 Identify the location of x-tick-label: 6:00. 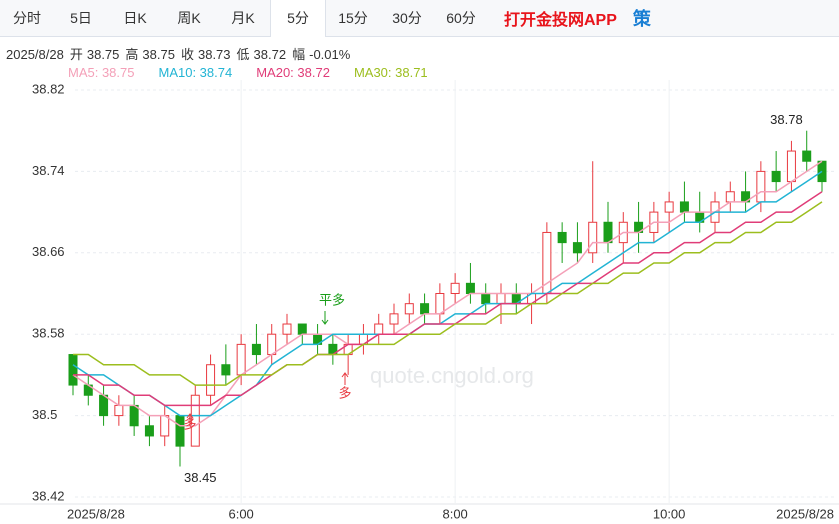
(240, 513).